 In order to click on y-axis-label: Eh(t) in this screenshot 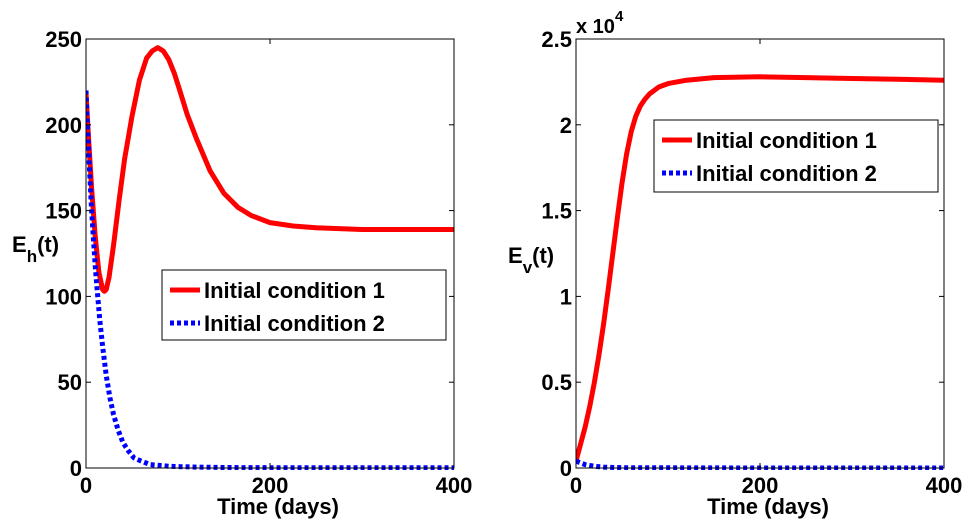, I will do `click(35, 249)`.